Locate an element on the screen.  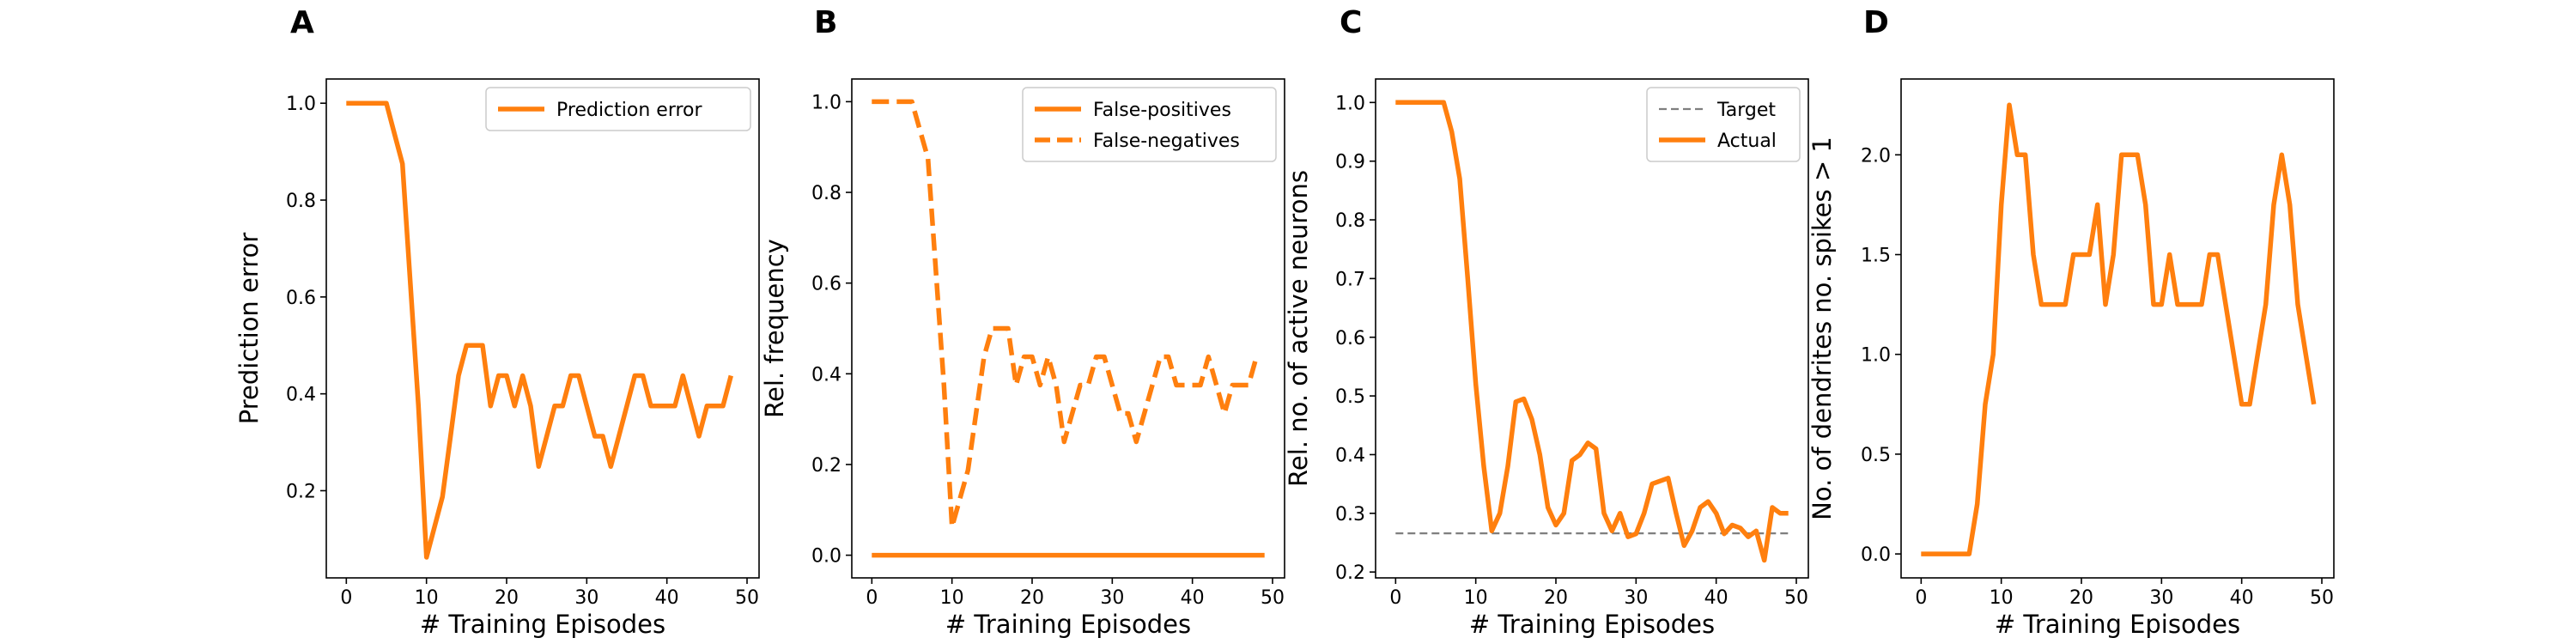
series-line-prediction-error is located at coordinates (539, 330).